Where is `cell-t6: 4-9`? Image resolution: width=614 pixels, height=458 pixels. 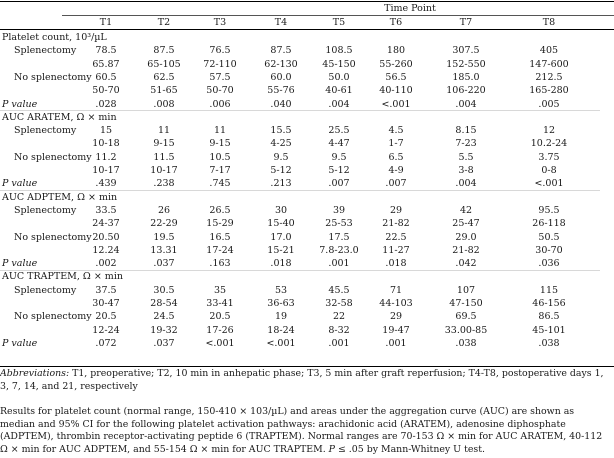 cell-t6: 4-9 is located at coordinates (396, 170).